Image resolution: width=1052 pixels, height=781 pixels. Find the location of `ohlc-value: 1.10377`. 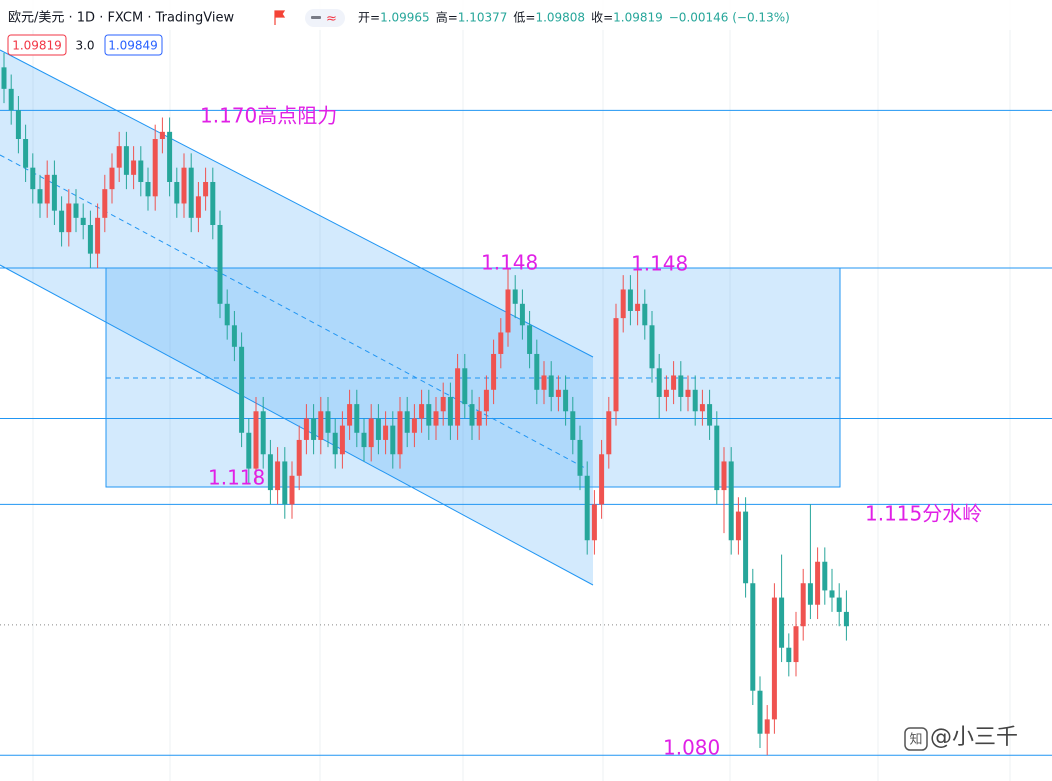

ohlc-value: 1.10377 is located at coordinates (483, 18).